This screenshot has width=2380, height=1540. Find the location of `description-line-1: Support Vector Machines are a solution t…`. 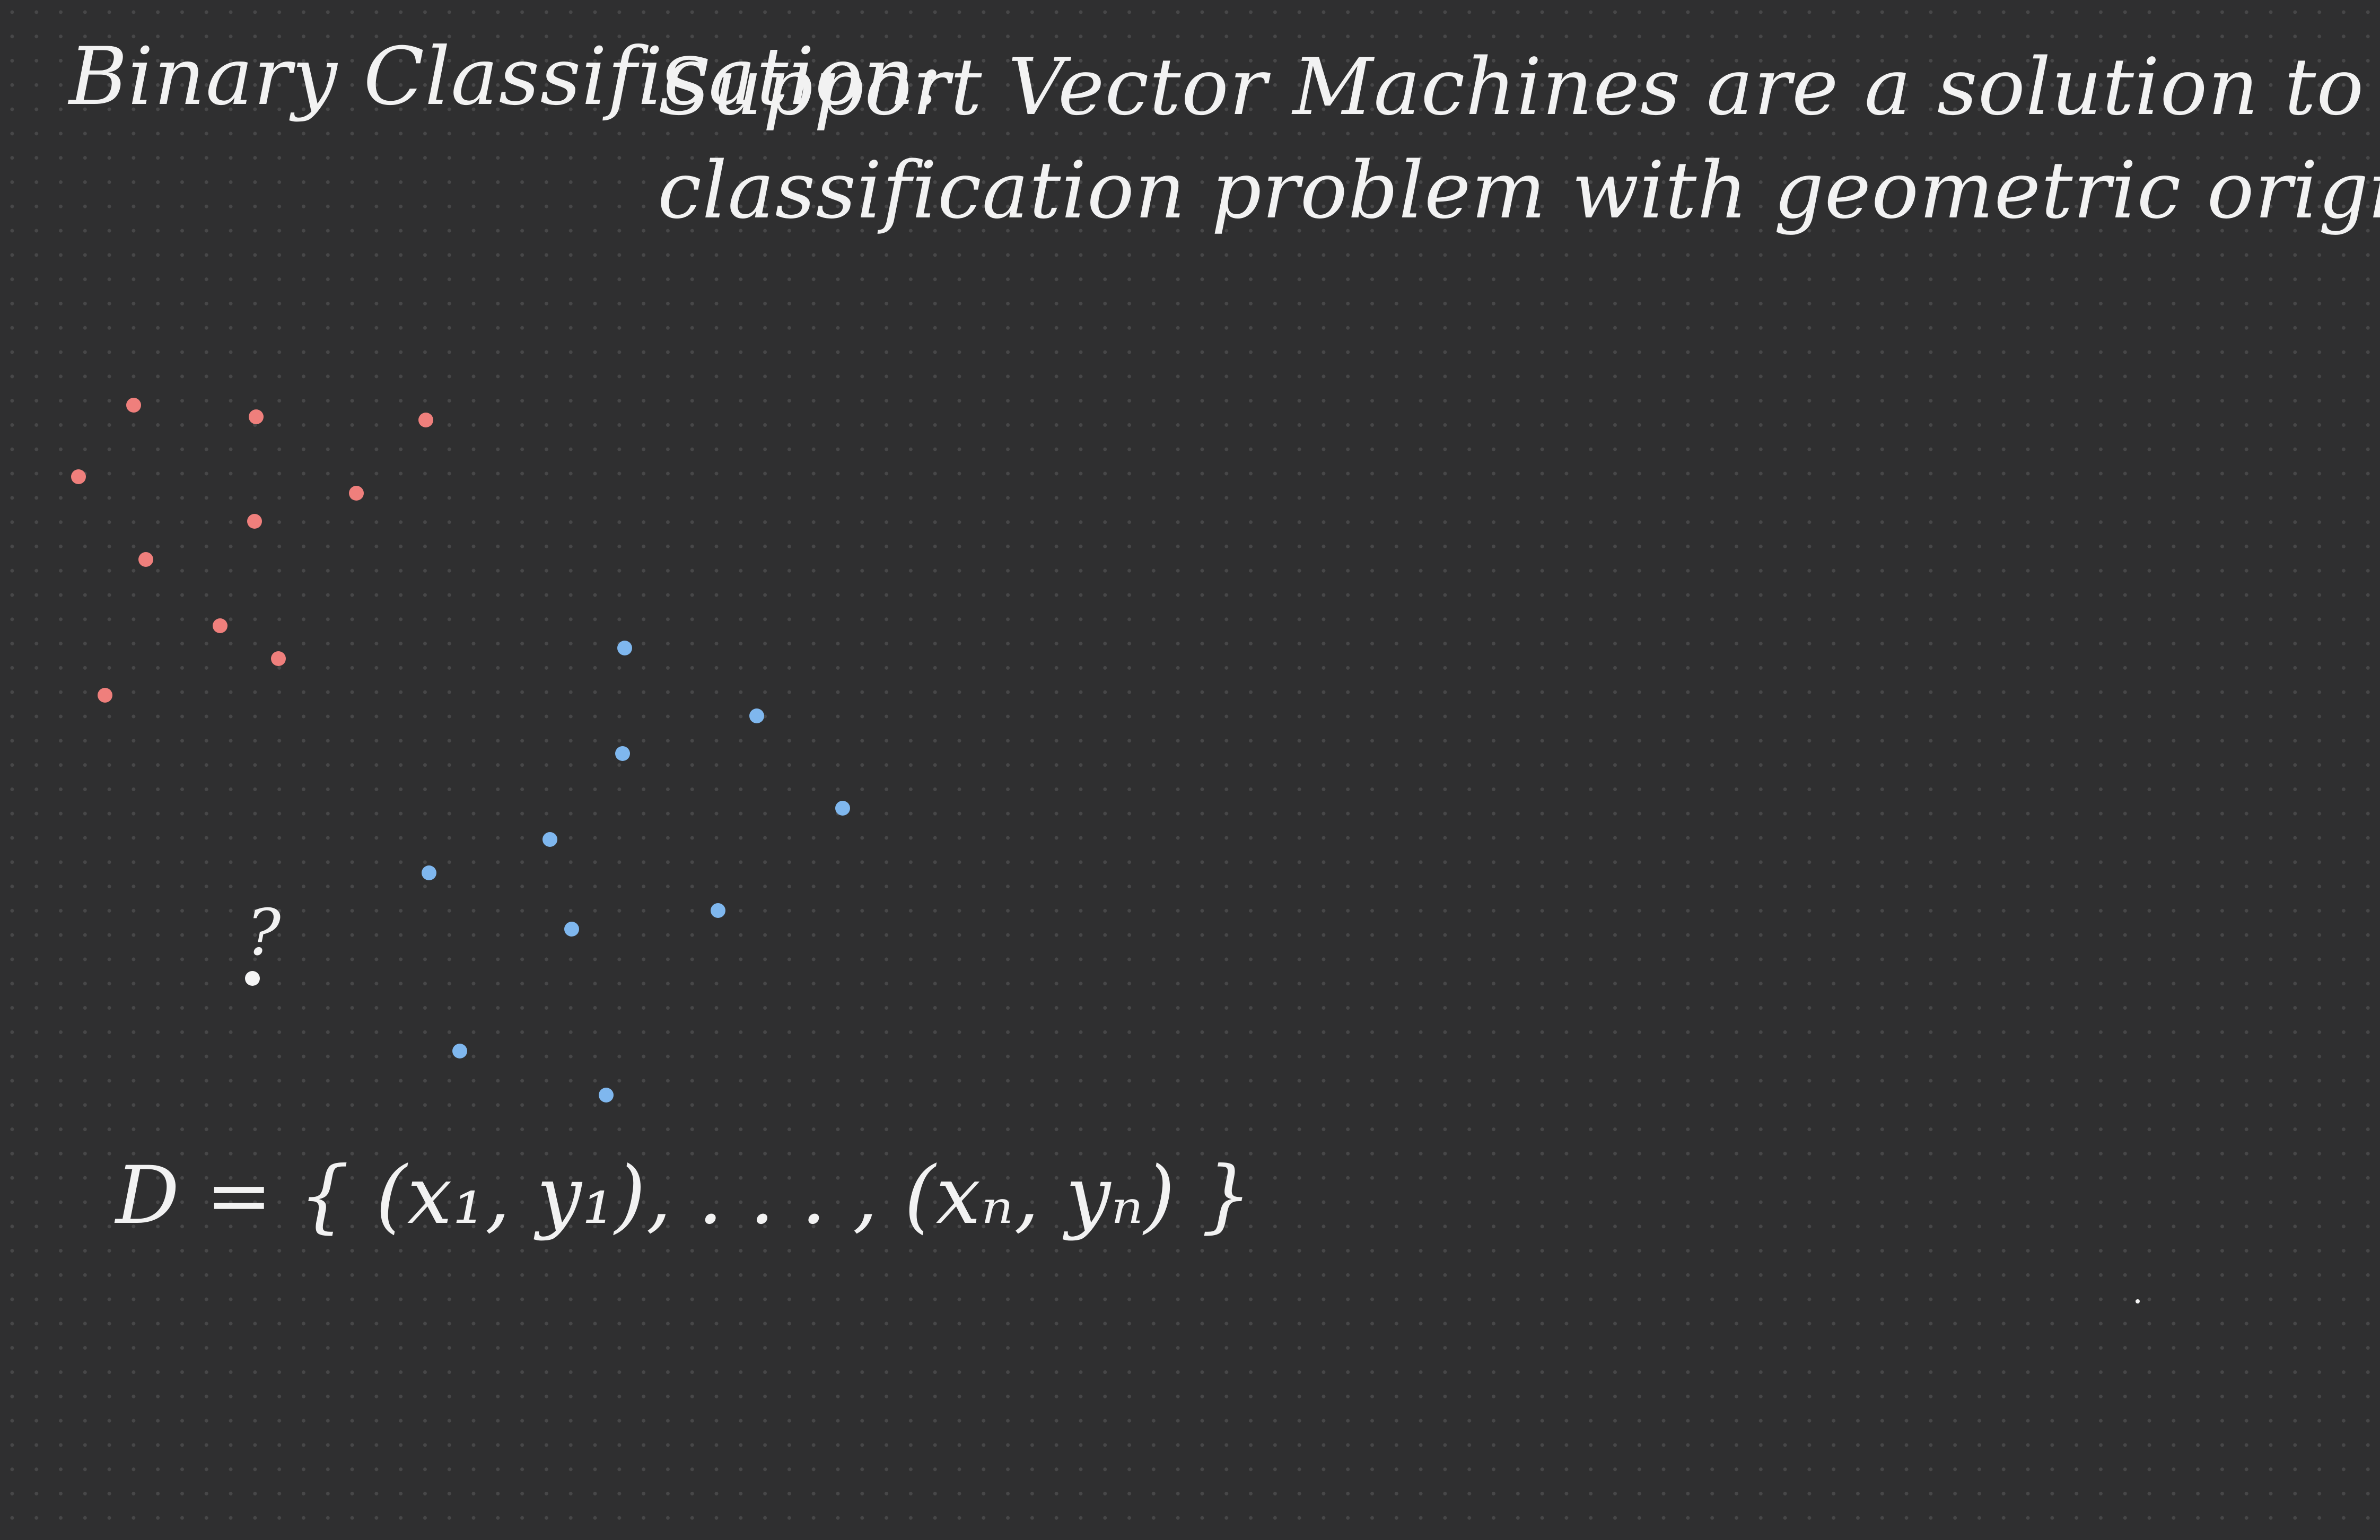

description-line-1: Support Vector Machines are a solution t… is located at coordinates (1519, 87).